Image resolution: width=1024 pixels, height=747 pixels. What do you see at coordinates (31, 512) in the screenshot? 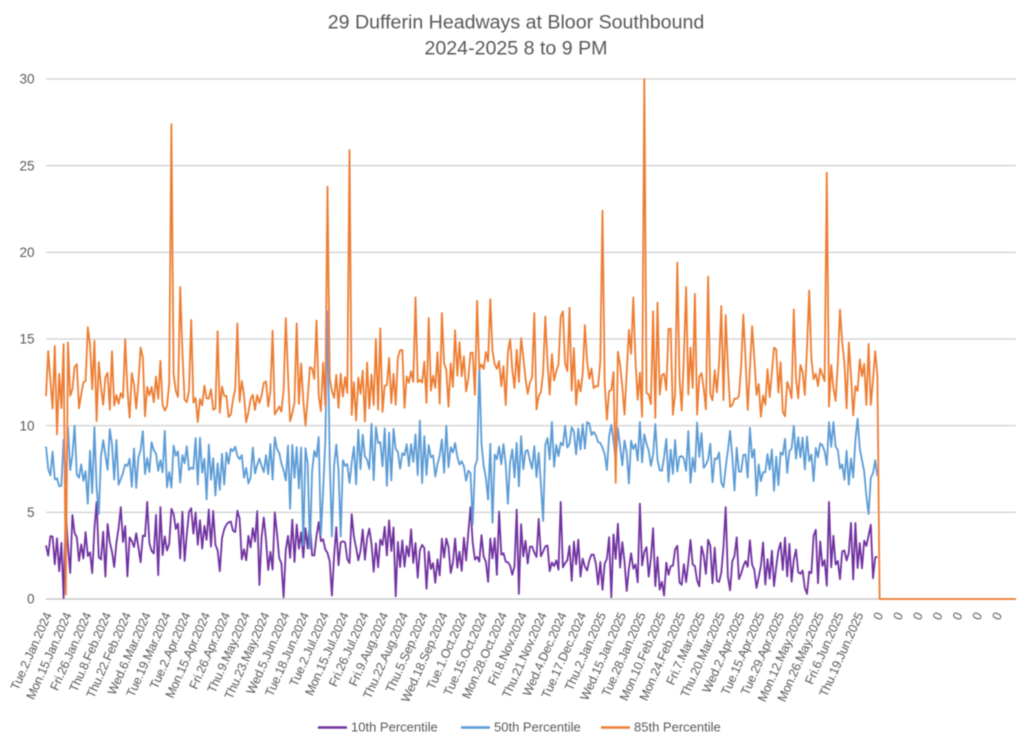
I see `svg-text: 5` at bounding box center [31, 512].